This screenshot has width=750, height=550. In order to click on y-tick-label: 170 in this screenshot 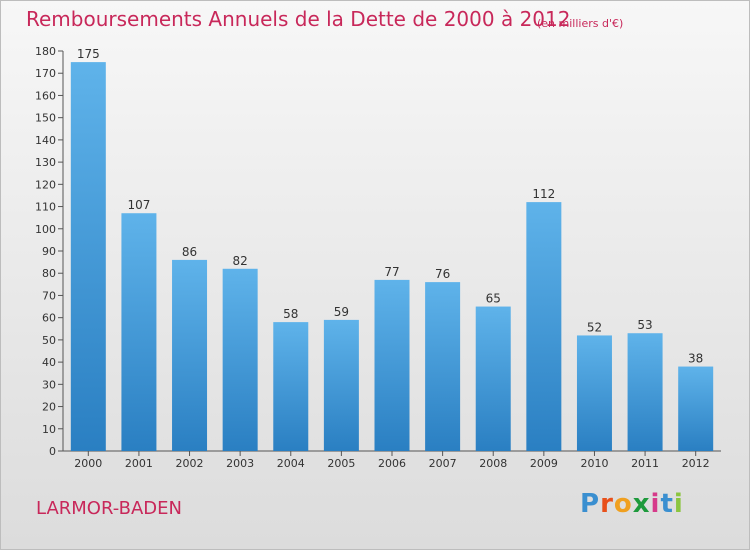, I will do `click(45, 73)`.